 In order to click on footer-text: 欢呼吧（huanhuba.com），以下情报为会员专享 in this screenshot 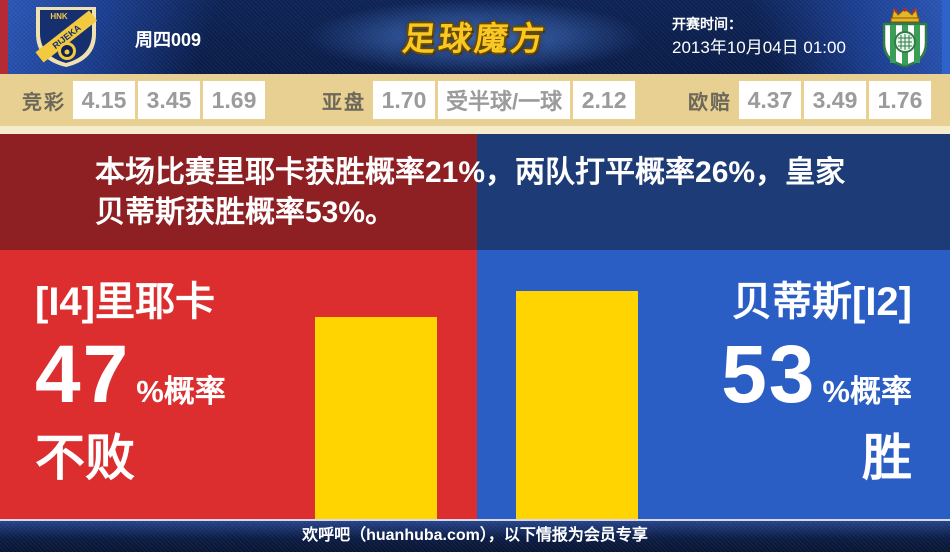, I will do `click(475, 535)`.